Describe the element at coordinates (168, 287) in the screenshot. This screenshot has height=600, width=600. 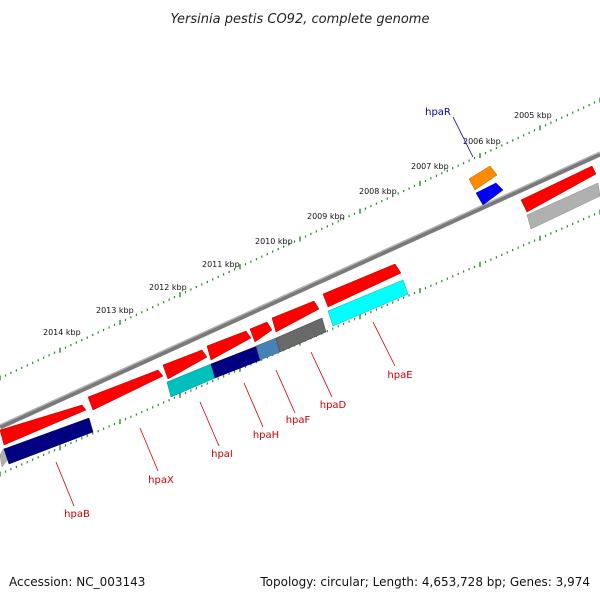
I see `scale-label: 2012 kbp` at that location.